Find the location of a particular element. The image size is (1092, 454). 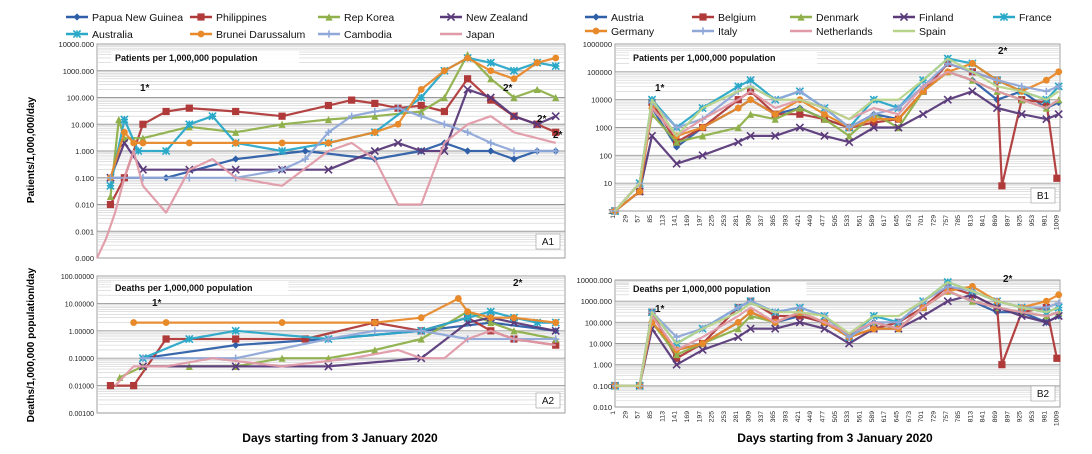

x-tick-label: 1 is located at coordinates (613, 217).